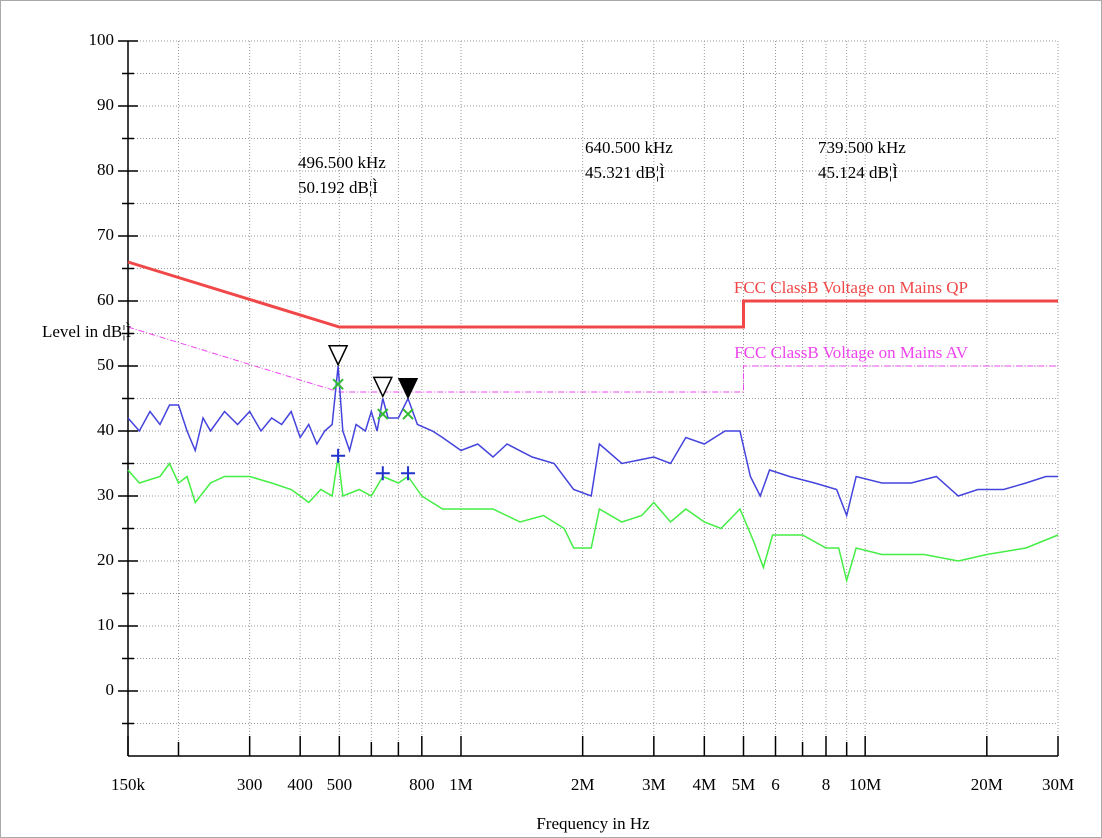 Image resolution: width=1102 pixels, height=838 pixels. I want to click on y-tick-label: 40, so click(105, 429).